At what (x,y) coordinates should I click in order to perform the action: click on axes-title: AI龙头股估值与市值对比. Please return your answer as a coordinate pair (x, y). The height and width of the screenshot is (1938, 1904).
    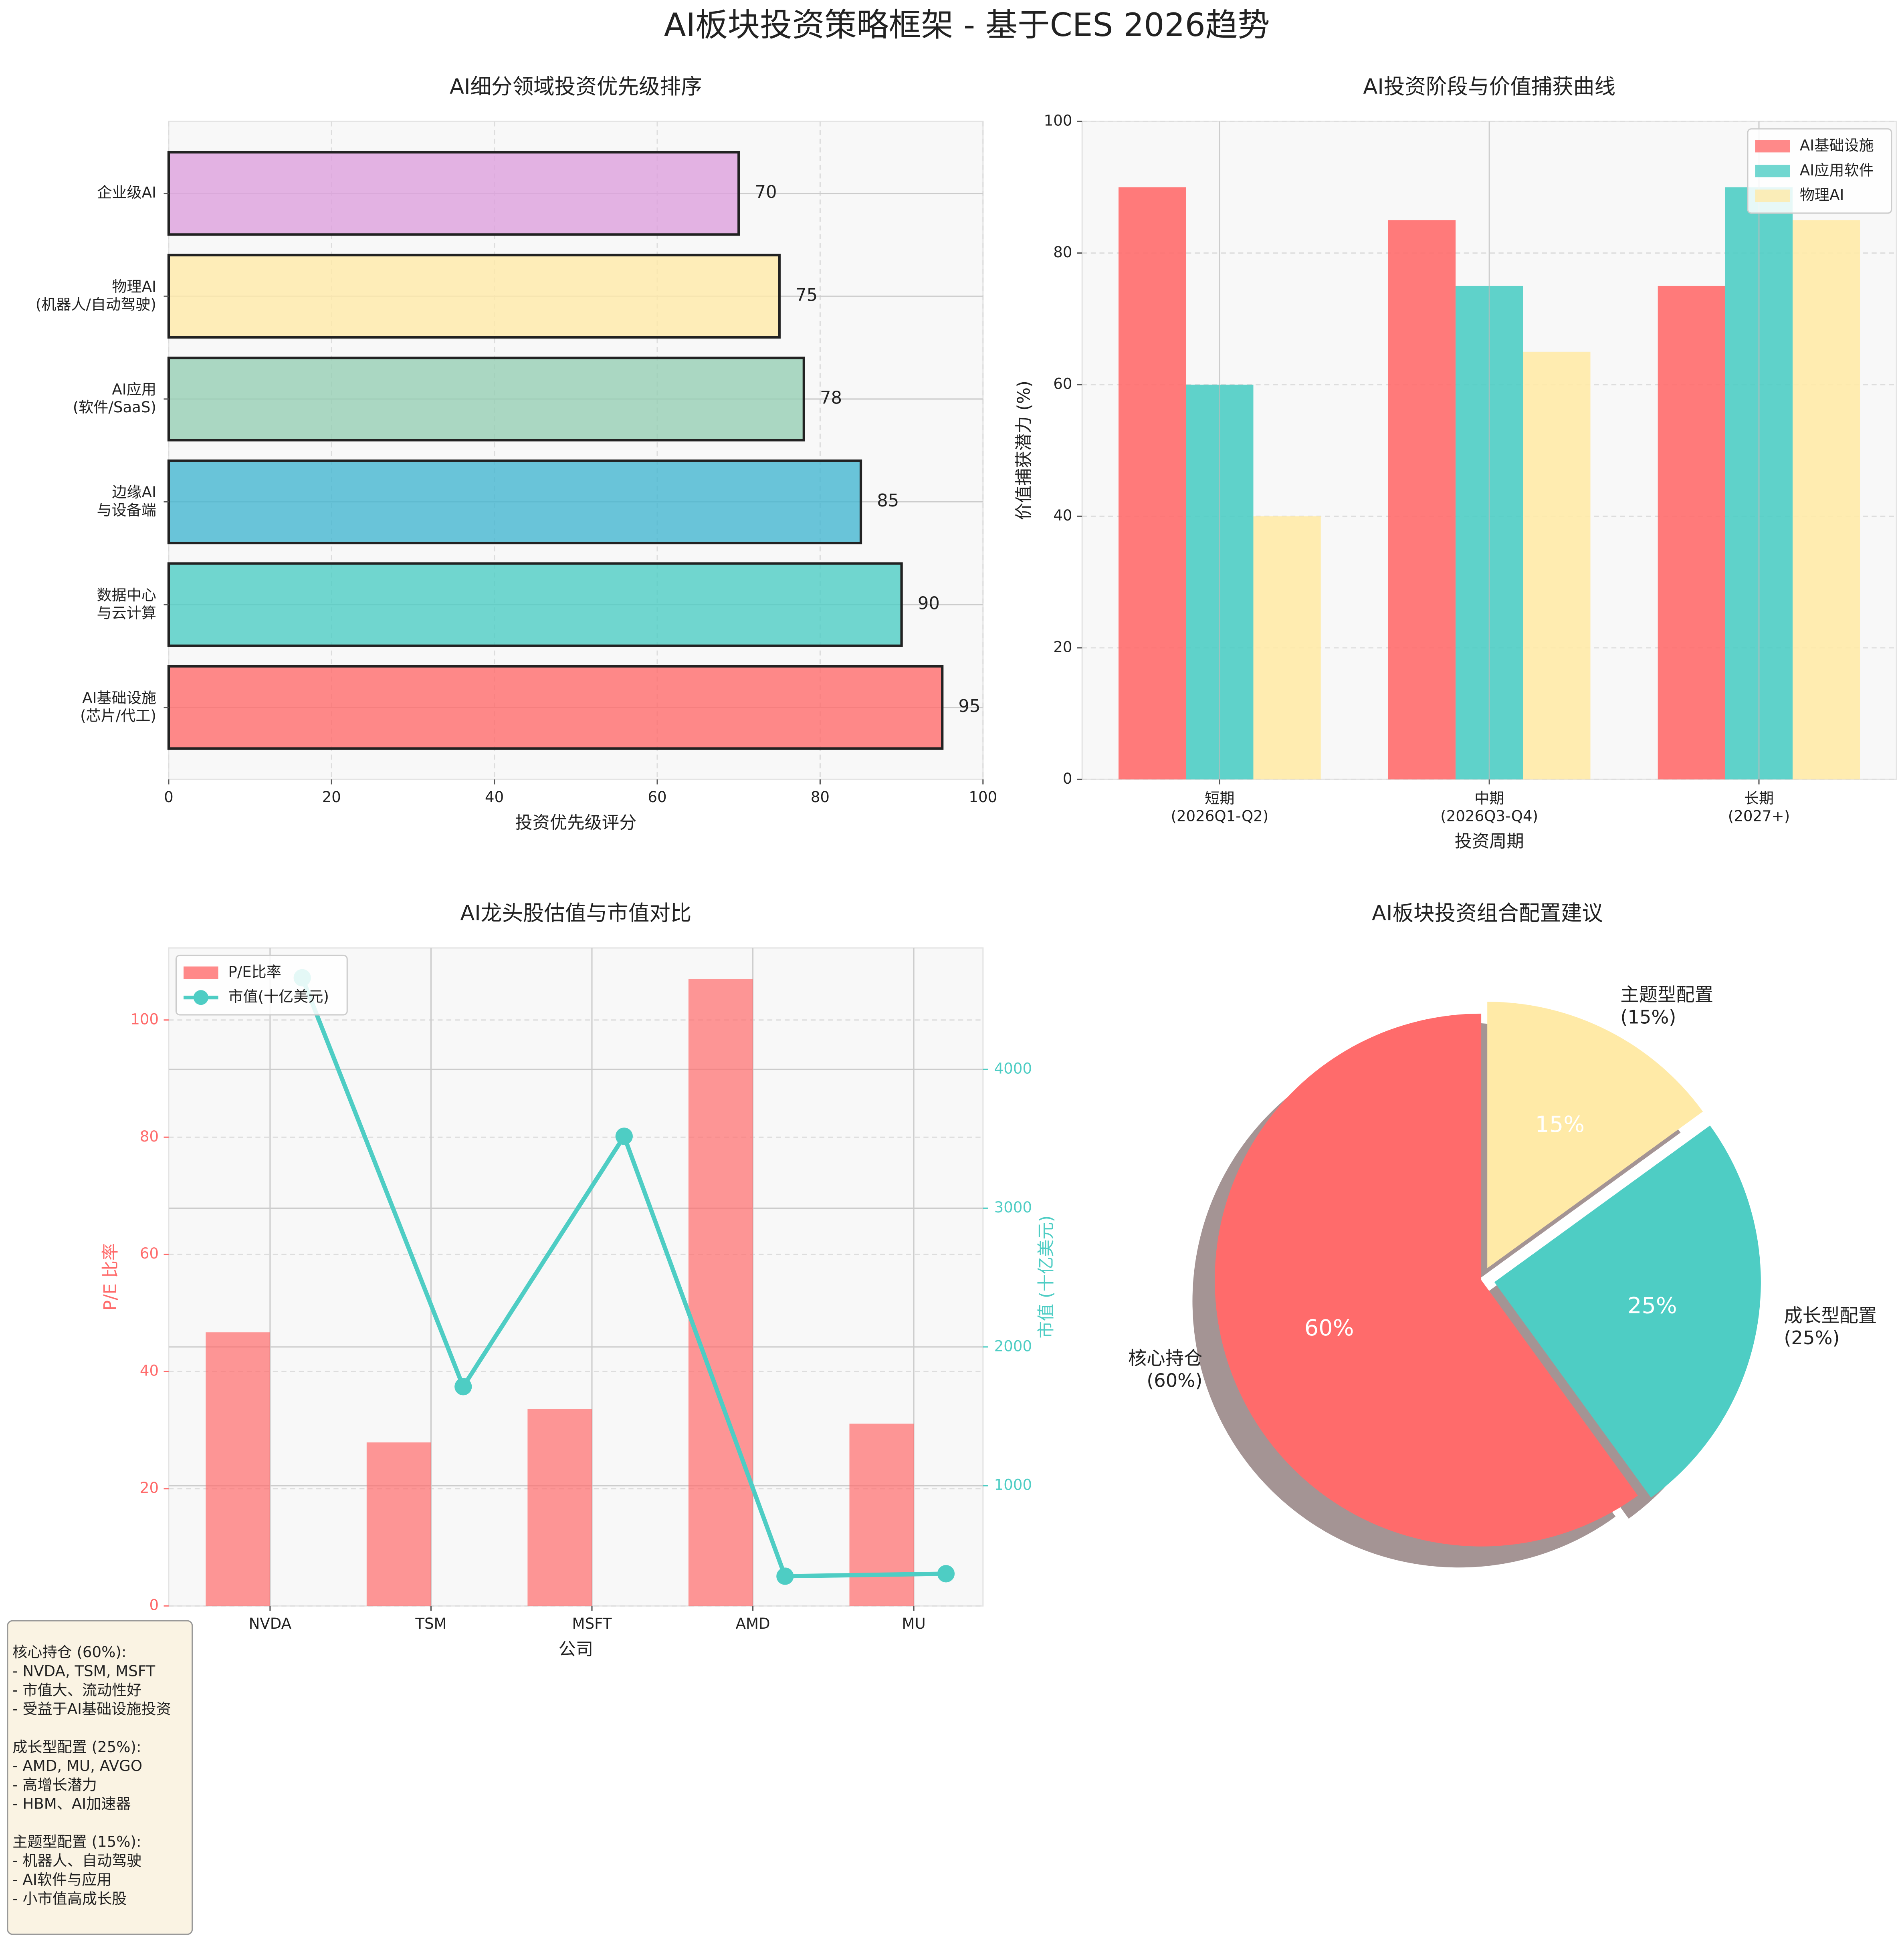
    Looking at the image, I should click on (575, 913).